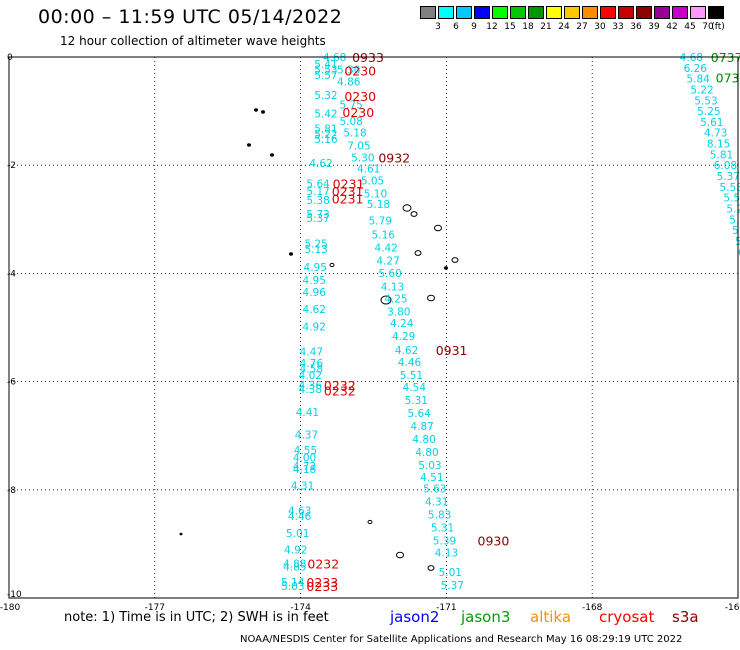 The image size is (740, 650). Describe the element at coordinates (429, 466) in the screenshot. I see `swh-value: 5.03` at that location.